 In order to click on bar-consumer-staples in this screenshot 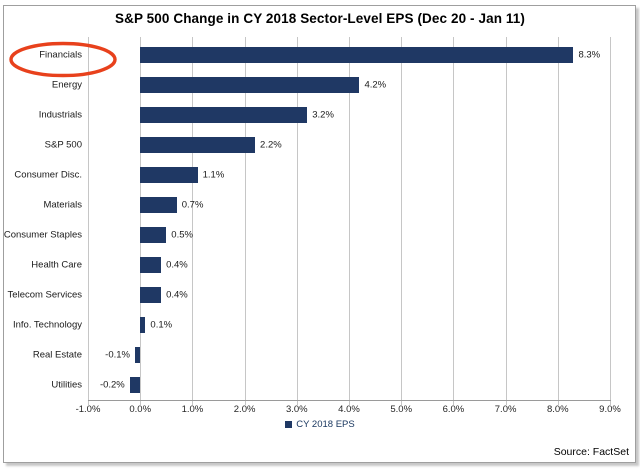, I will do `click(153, 235)`.